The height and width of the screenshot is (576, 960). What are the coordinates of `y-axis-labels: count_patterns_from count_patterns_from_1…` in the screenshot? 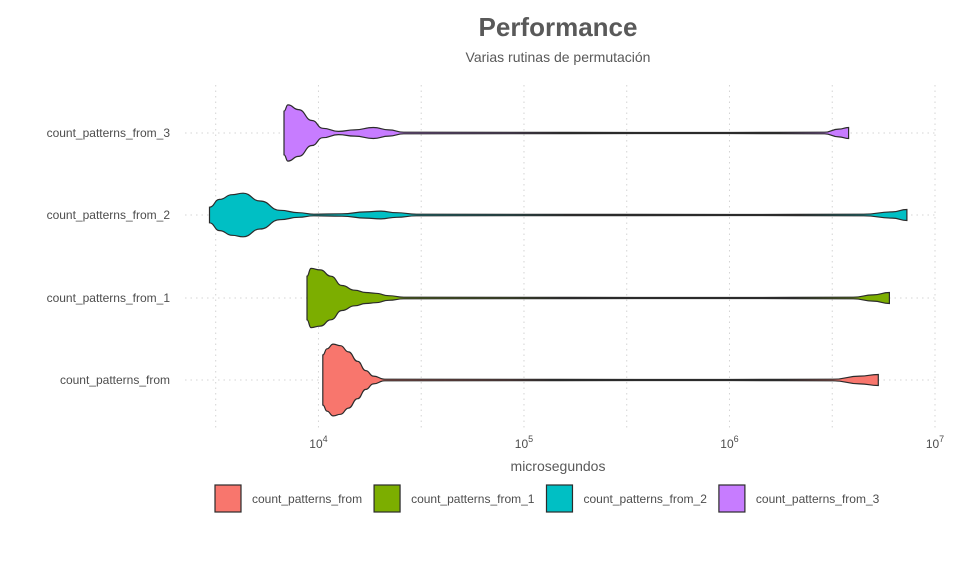 It's located at (109, 256).